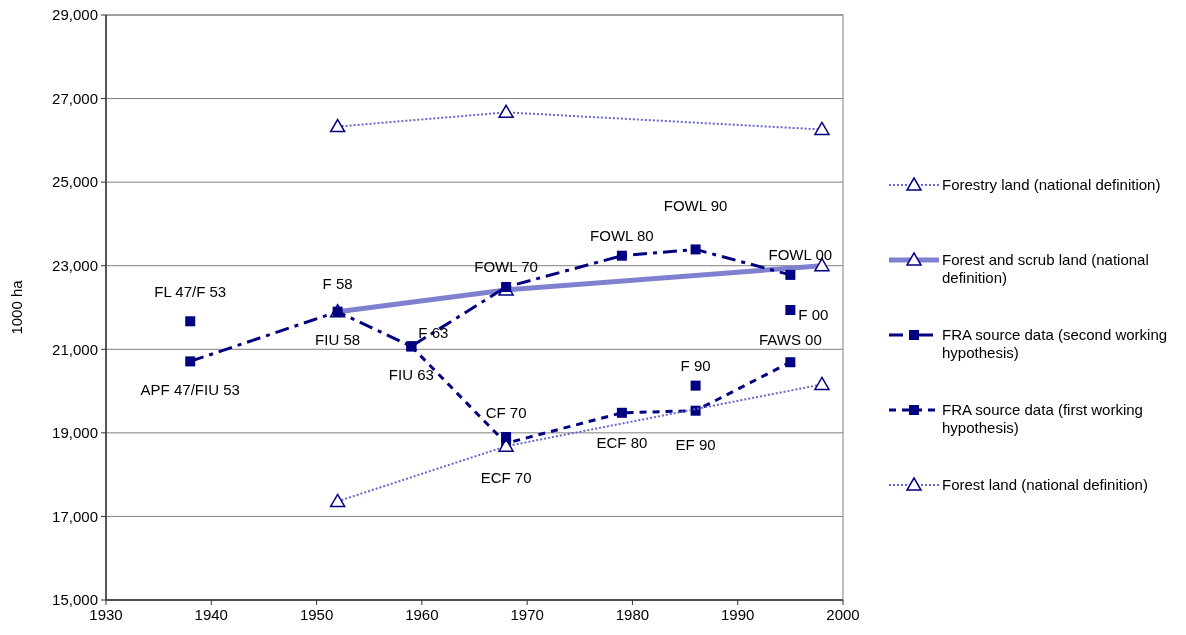  Describe the element at coordinates (433, 332) in the screenshot. I see `annotation: F 63` at that location.